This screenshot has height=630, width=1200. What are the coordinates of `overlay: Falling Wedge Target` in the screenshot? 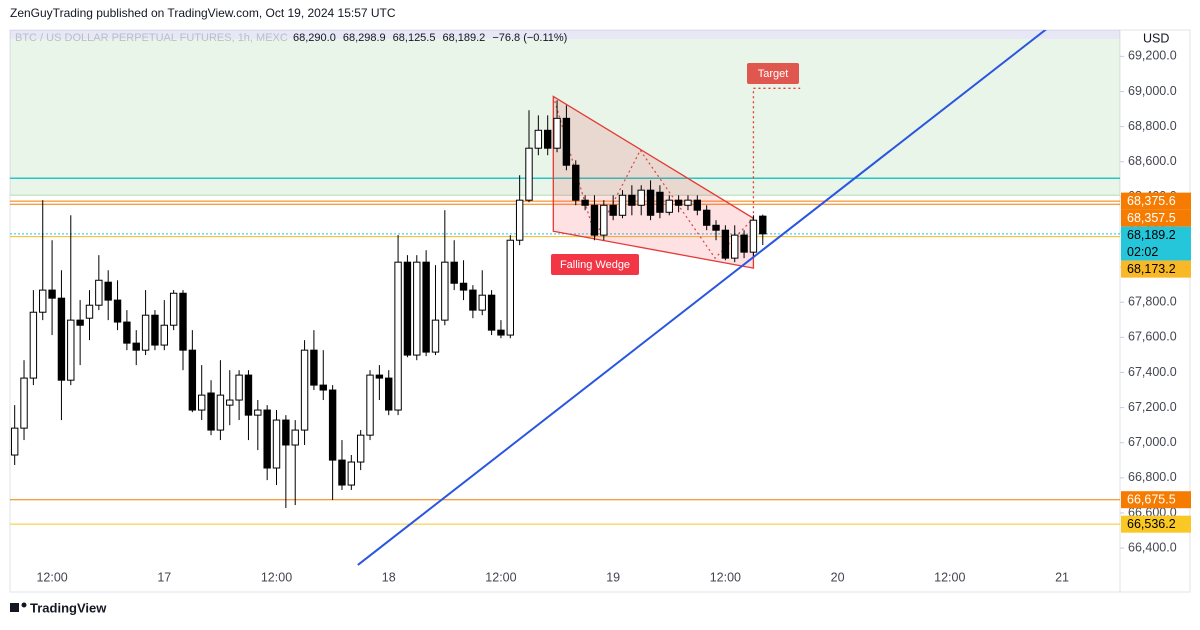 It's located at (675, 169).